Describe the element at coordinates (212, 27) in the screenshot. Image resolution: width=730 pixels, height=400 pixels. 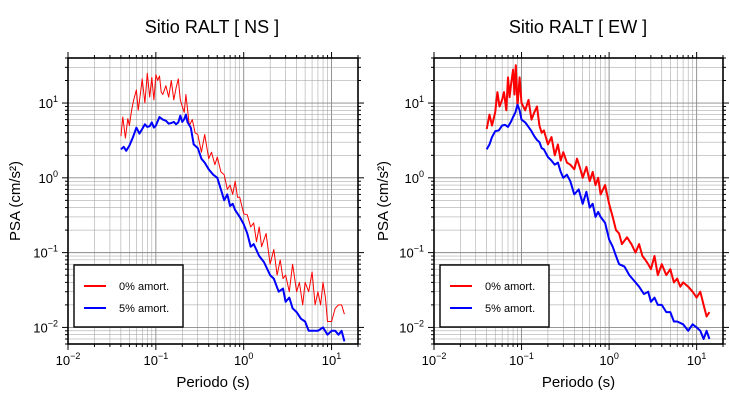
I see `chart-title: Sitio RALT [ NS ]` at that location.